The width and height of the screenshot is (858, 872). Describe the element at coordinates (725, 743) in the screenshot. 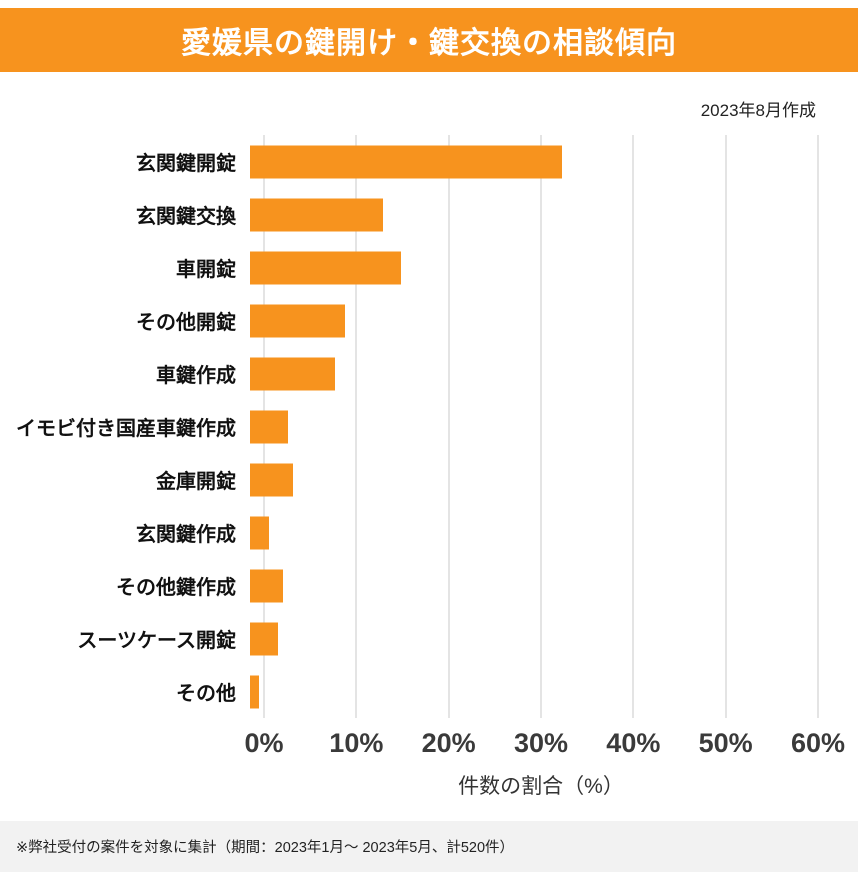

I see `x-axis-tick-label: 50%` at that location.